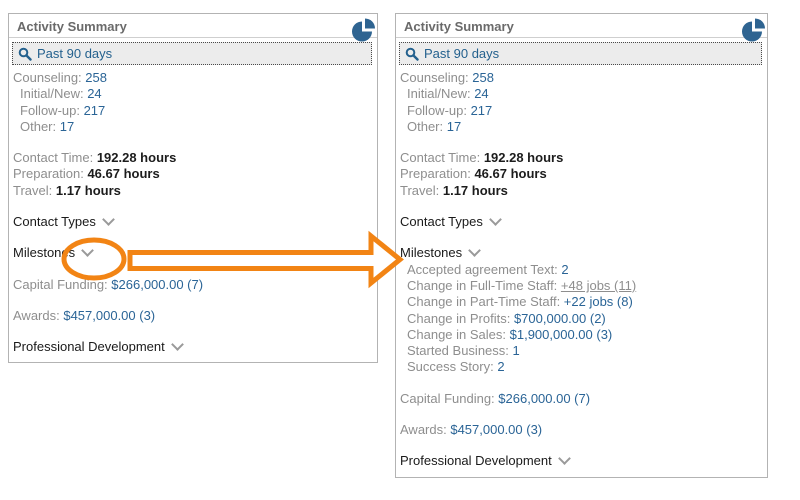 The width and height of the screenshot is (800, 500). I want to click on stat-line: Change in Part-Time Staff: +22 jobs (8), so click(580, 302).